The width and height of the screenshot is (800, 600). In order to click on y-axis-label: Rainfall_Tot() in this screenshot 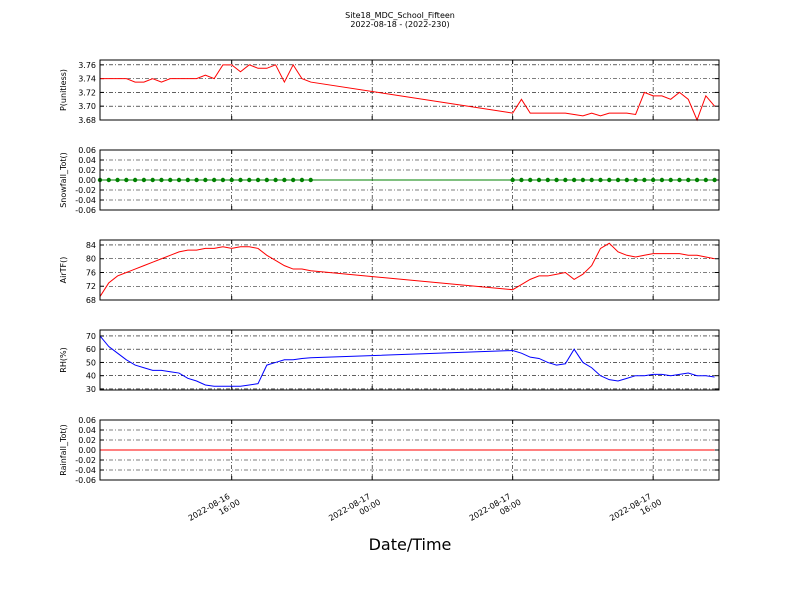, I will do `click(63, 450)`.